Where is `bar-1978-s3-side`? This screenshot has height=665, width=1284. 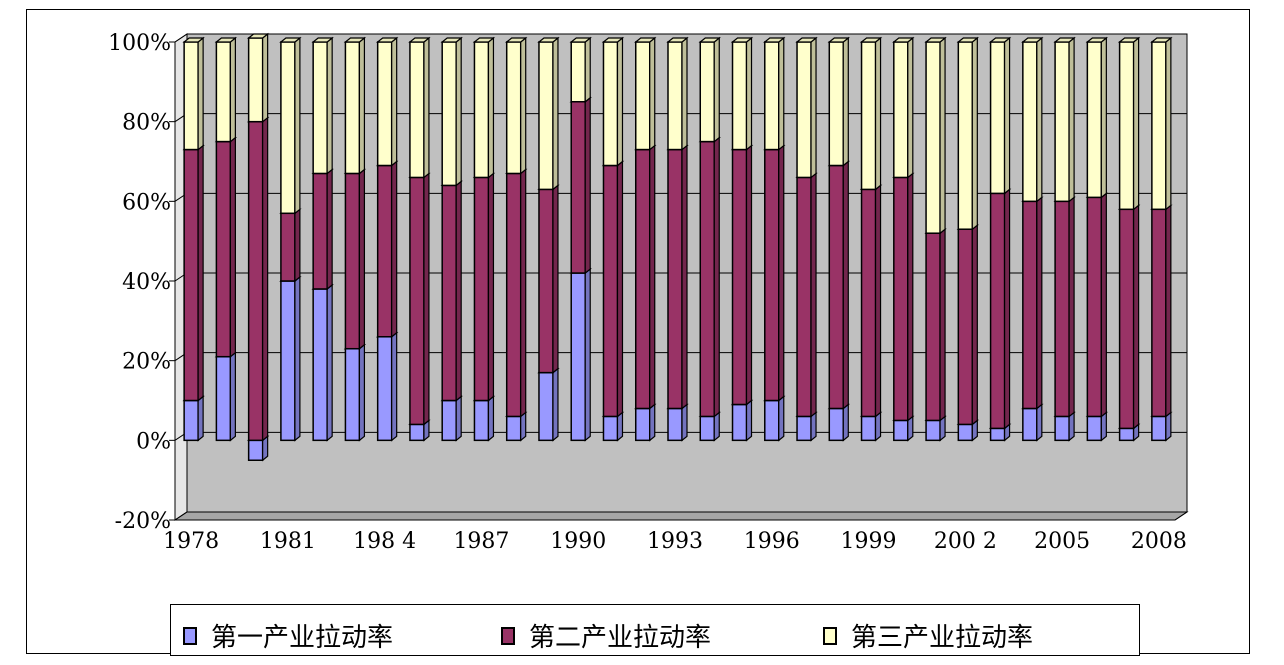 bar-1978-s3-side is located at coordinates (200, 93).